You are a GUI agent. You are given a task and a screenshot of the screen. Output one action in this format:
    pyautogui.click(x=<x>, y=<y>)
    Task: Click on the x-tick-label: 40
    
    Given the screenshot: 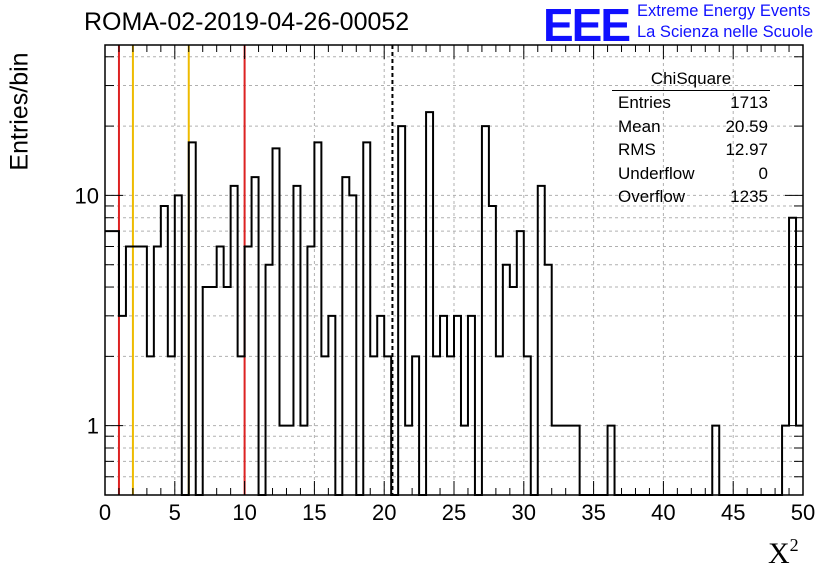 What is the action you would take?
    pyautogui.click(x=663, y=512)
    